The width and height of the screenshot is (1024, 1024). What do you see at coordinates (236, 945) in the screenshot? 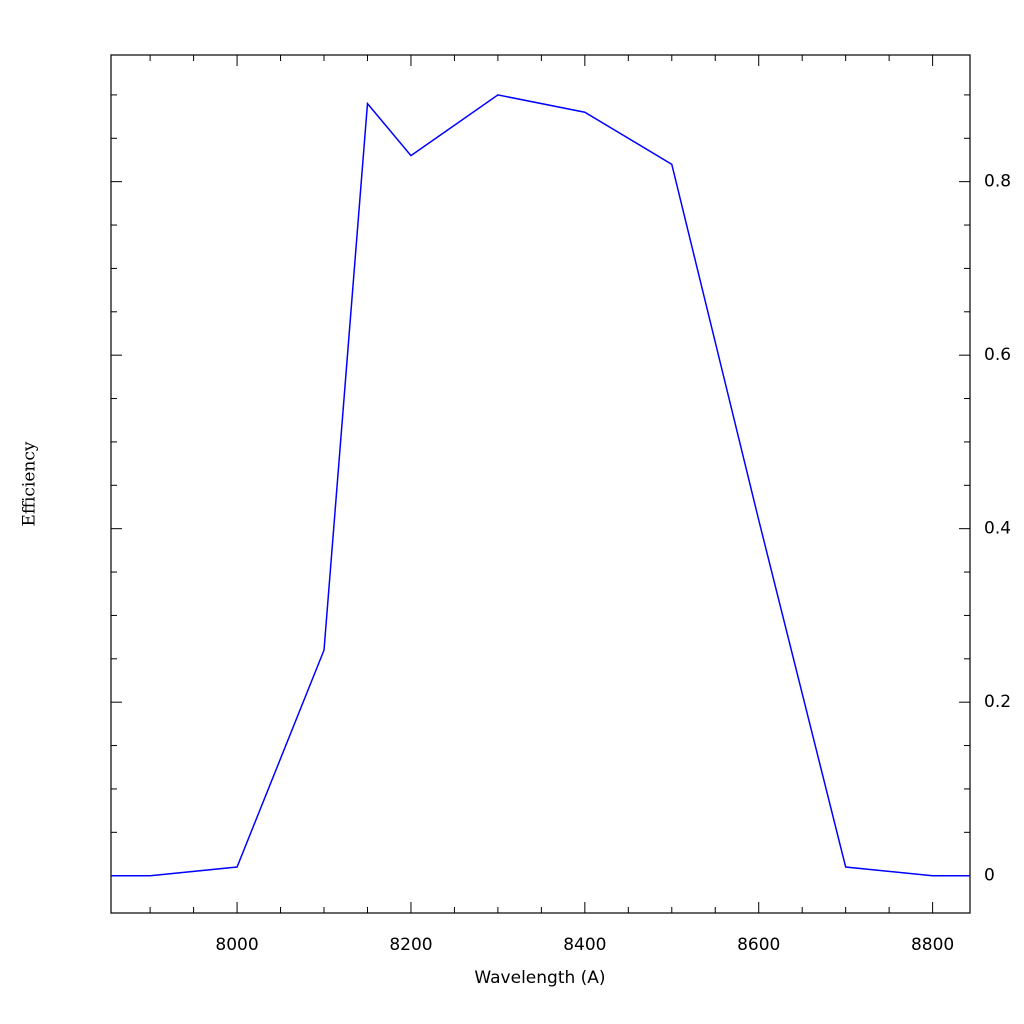
I see `x-tick-label: 8000` at bounding box center [236, 945].